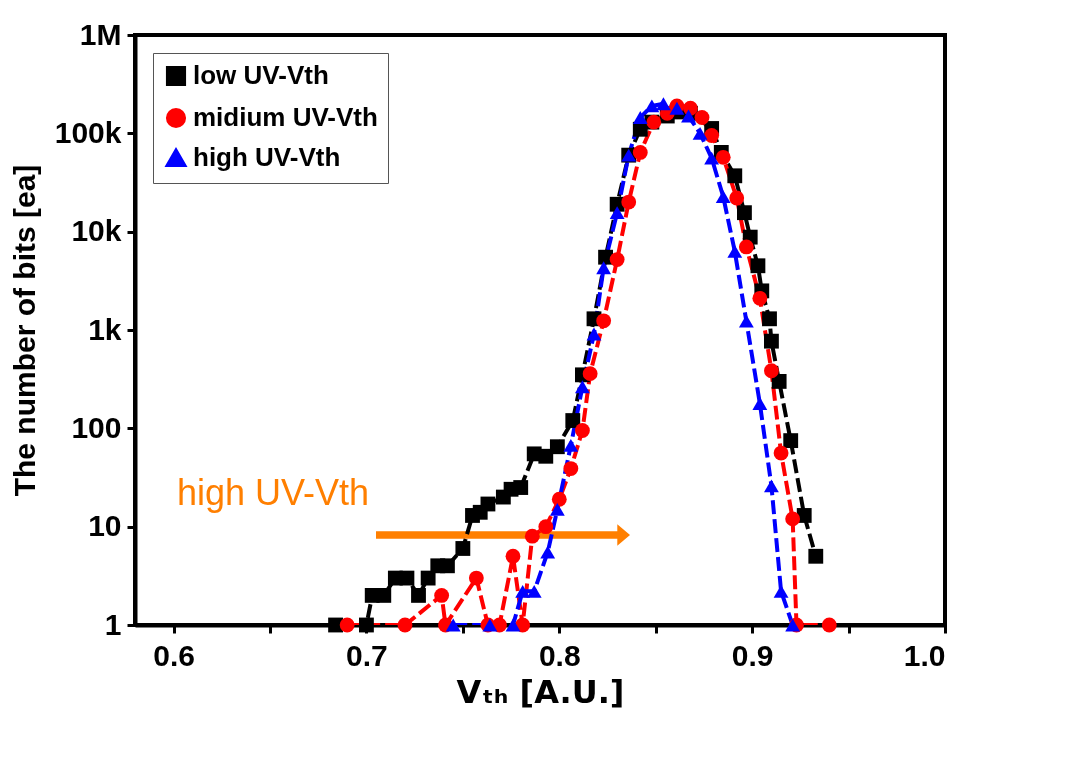 The image size is (1072, 774). What do you see at coordinates (261, 75) in the screenshot?
I see `legend-label: low UV-Vth` at bounding box center [261, 75].